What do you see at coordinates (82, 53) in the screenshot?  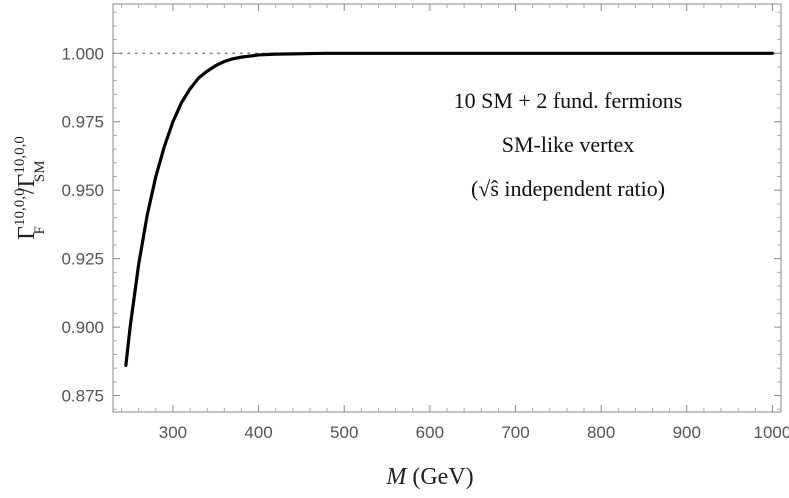 I see `y-tick-label: 1.000` at bounding box center [82, 53].